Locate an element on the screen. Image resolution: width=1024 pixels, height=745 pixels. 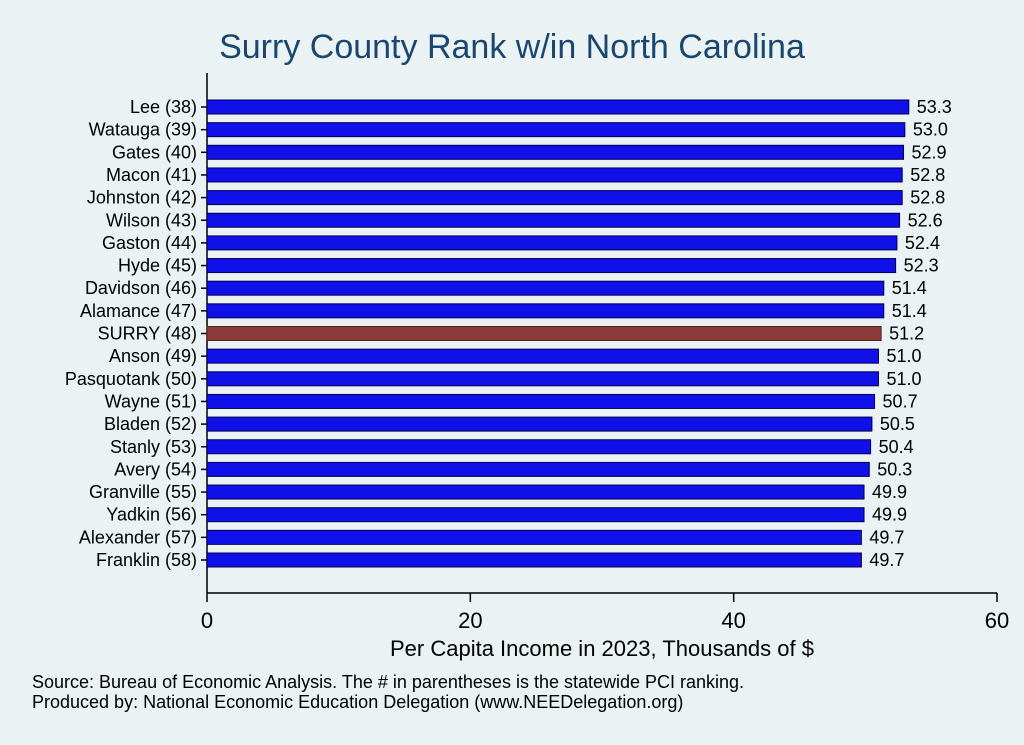
bar-value-label: 50.5 is located at coordinates (897, 424).